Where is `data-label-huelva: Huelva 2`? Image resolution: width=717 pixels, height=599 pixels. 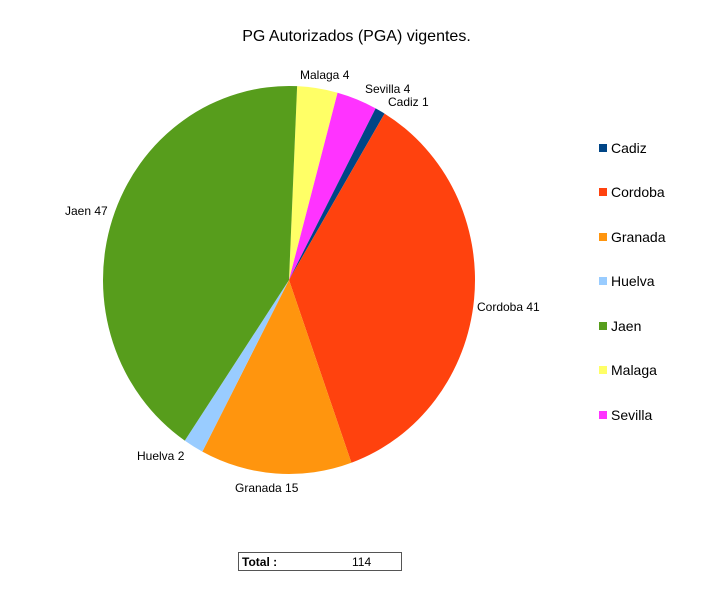
data-label-huelva: Huelva 2 is located at coordinates (161, 456).